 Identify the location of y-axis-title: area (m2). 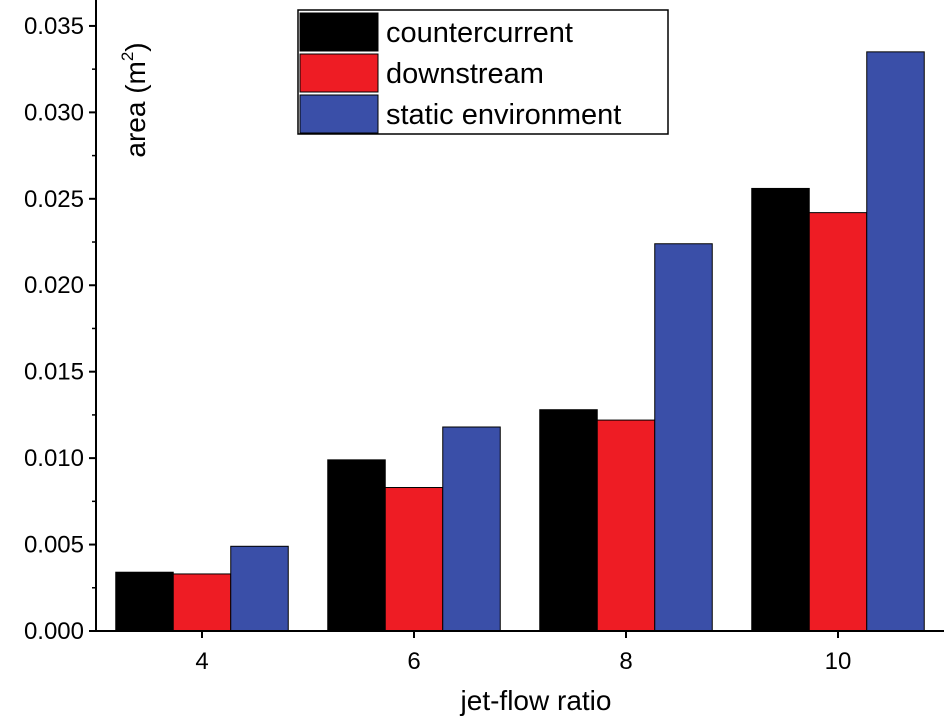
(134, 99).